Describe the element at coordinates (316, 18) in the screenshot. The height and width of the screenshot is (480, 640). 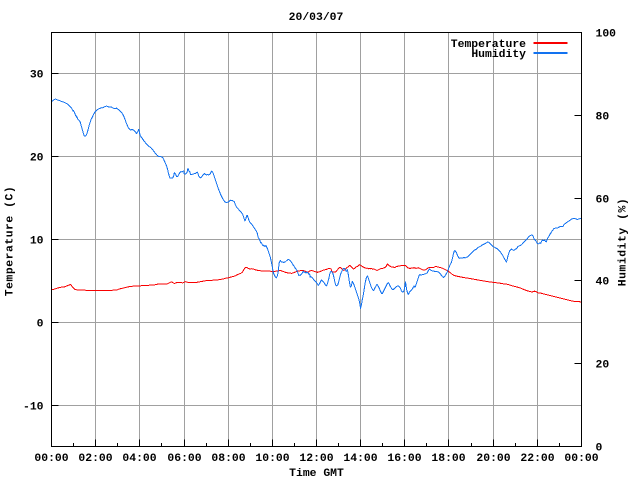
I see `svg-text: 20/03/07` at that location.